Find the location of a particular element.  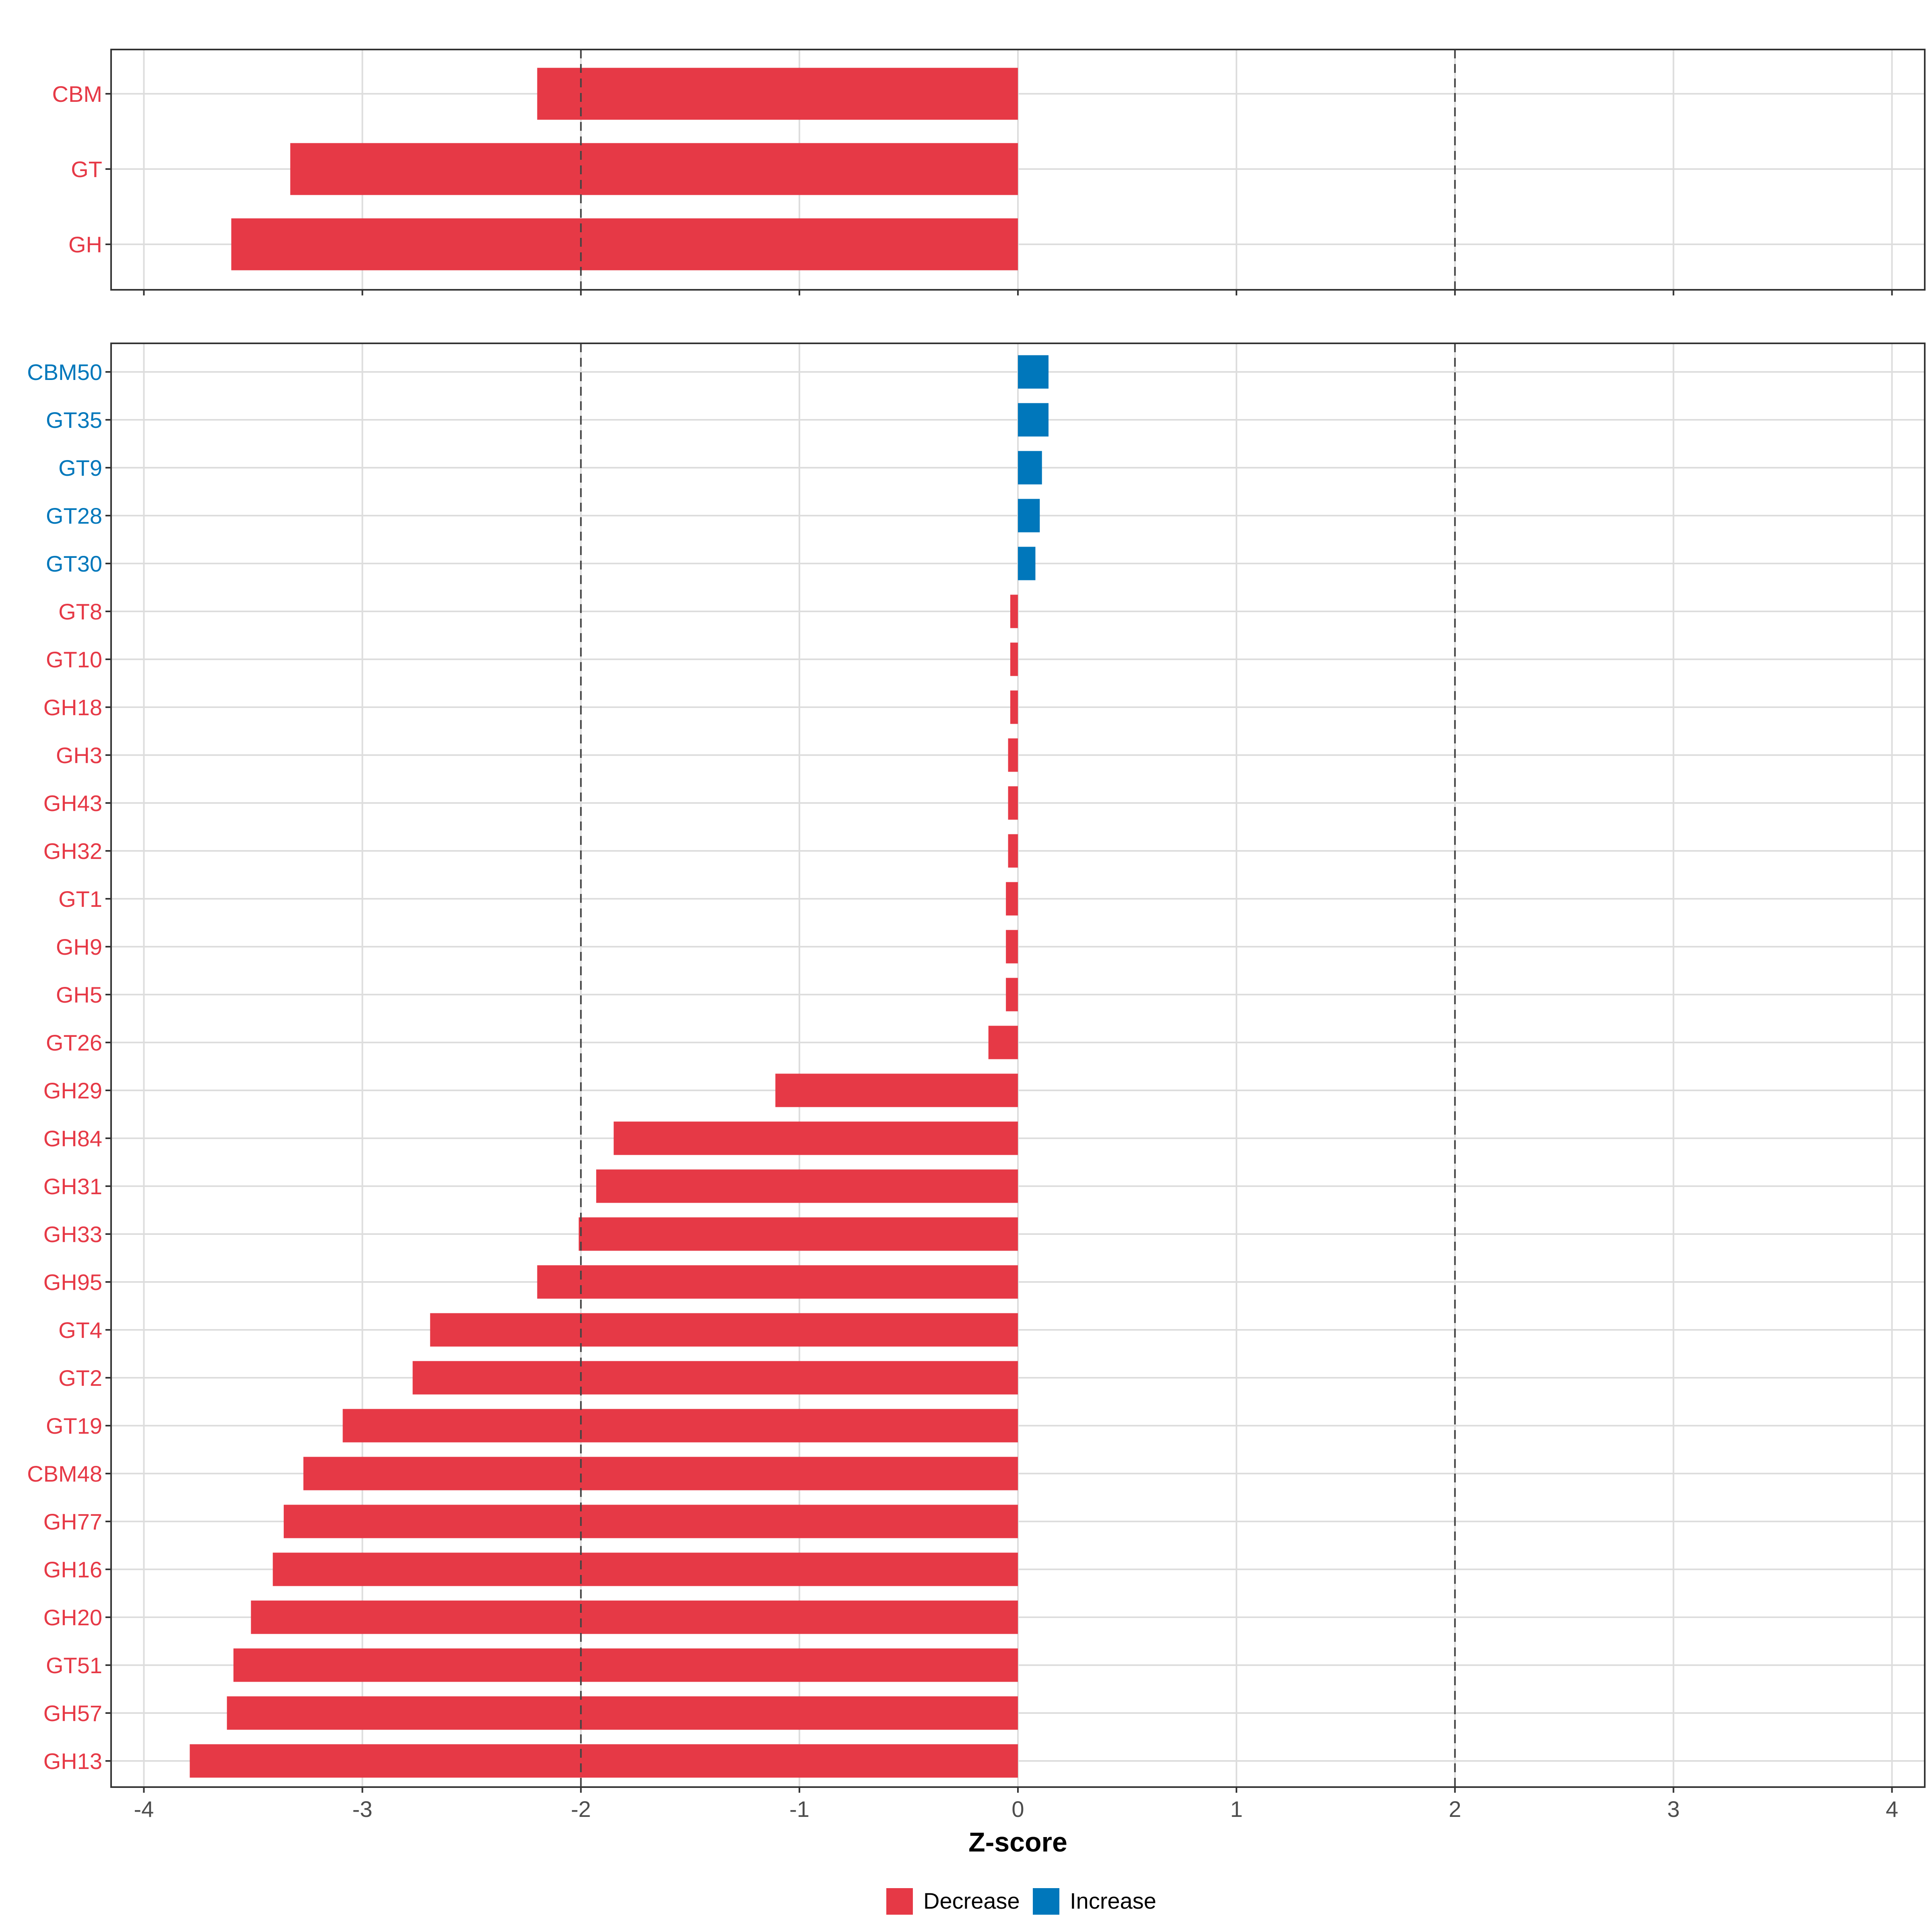

bar-gh is located at coordinates (624, 244).